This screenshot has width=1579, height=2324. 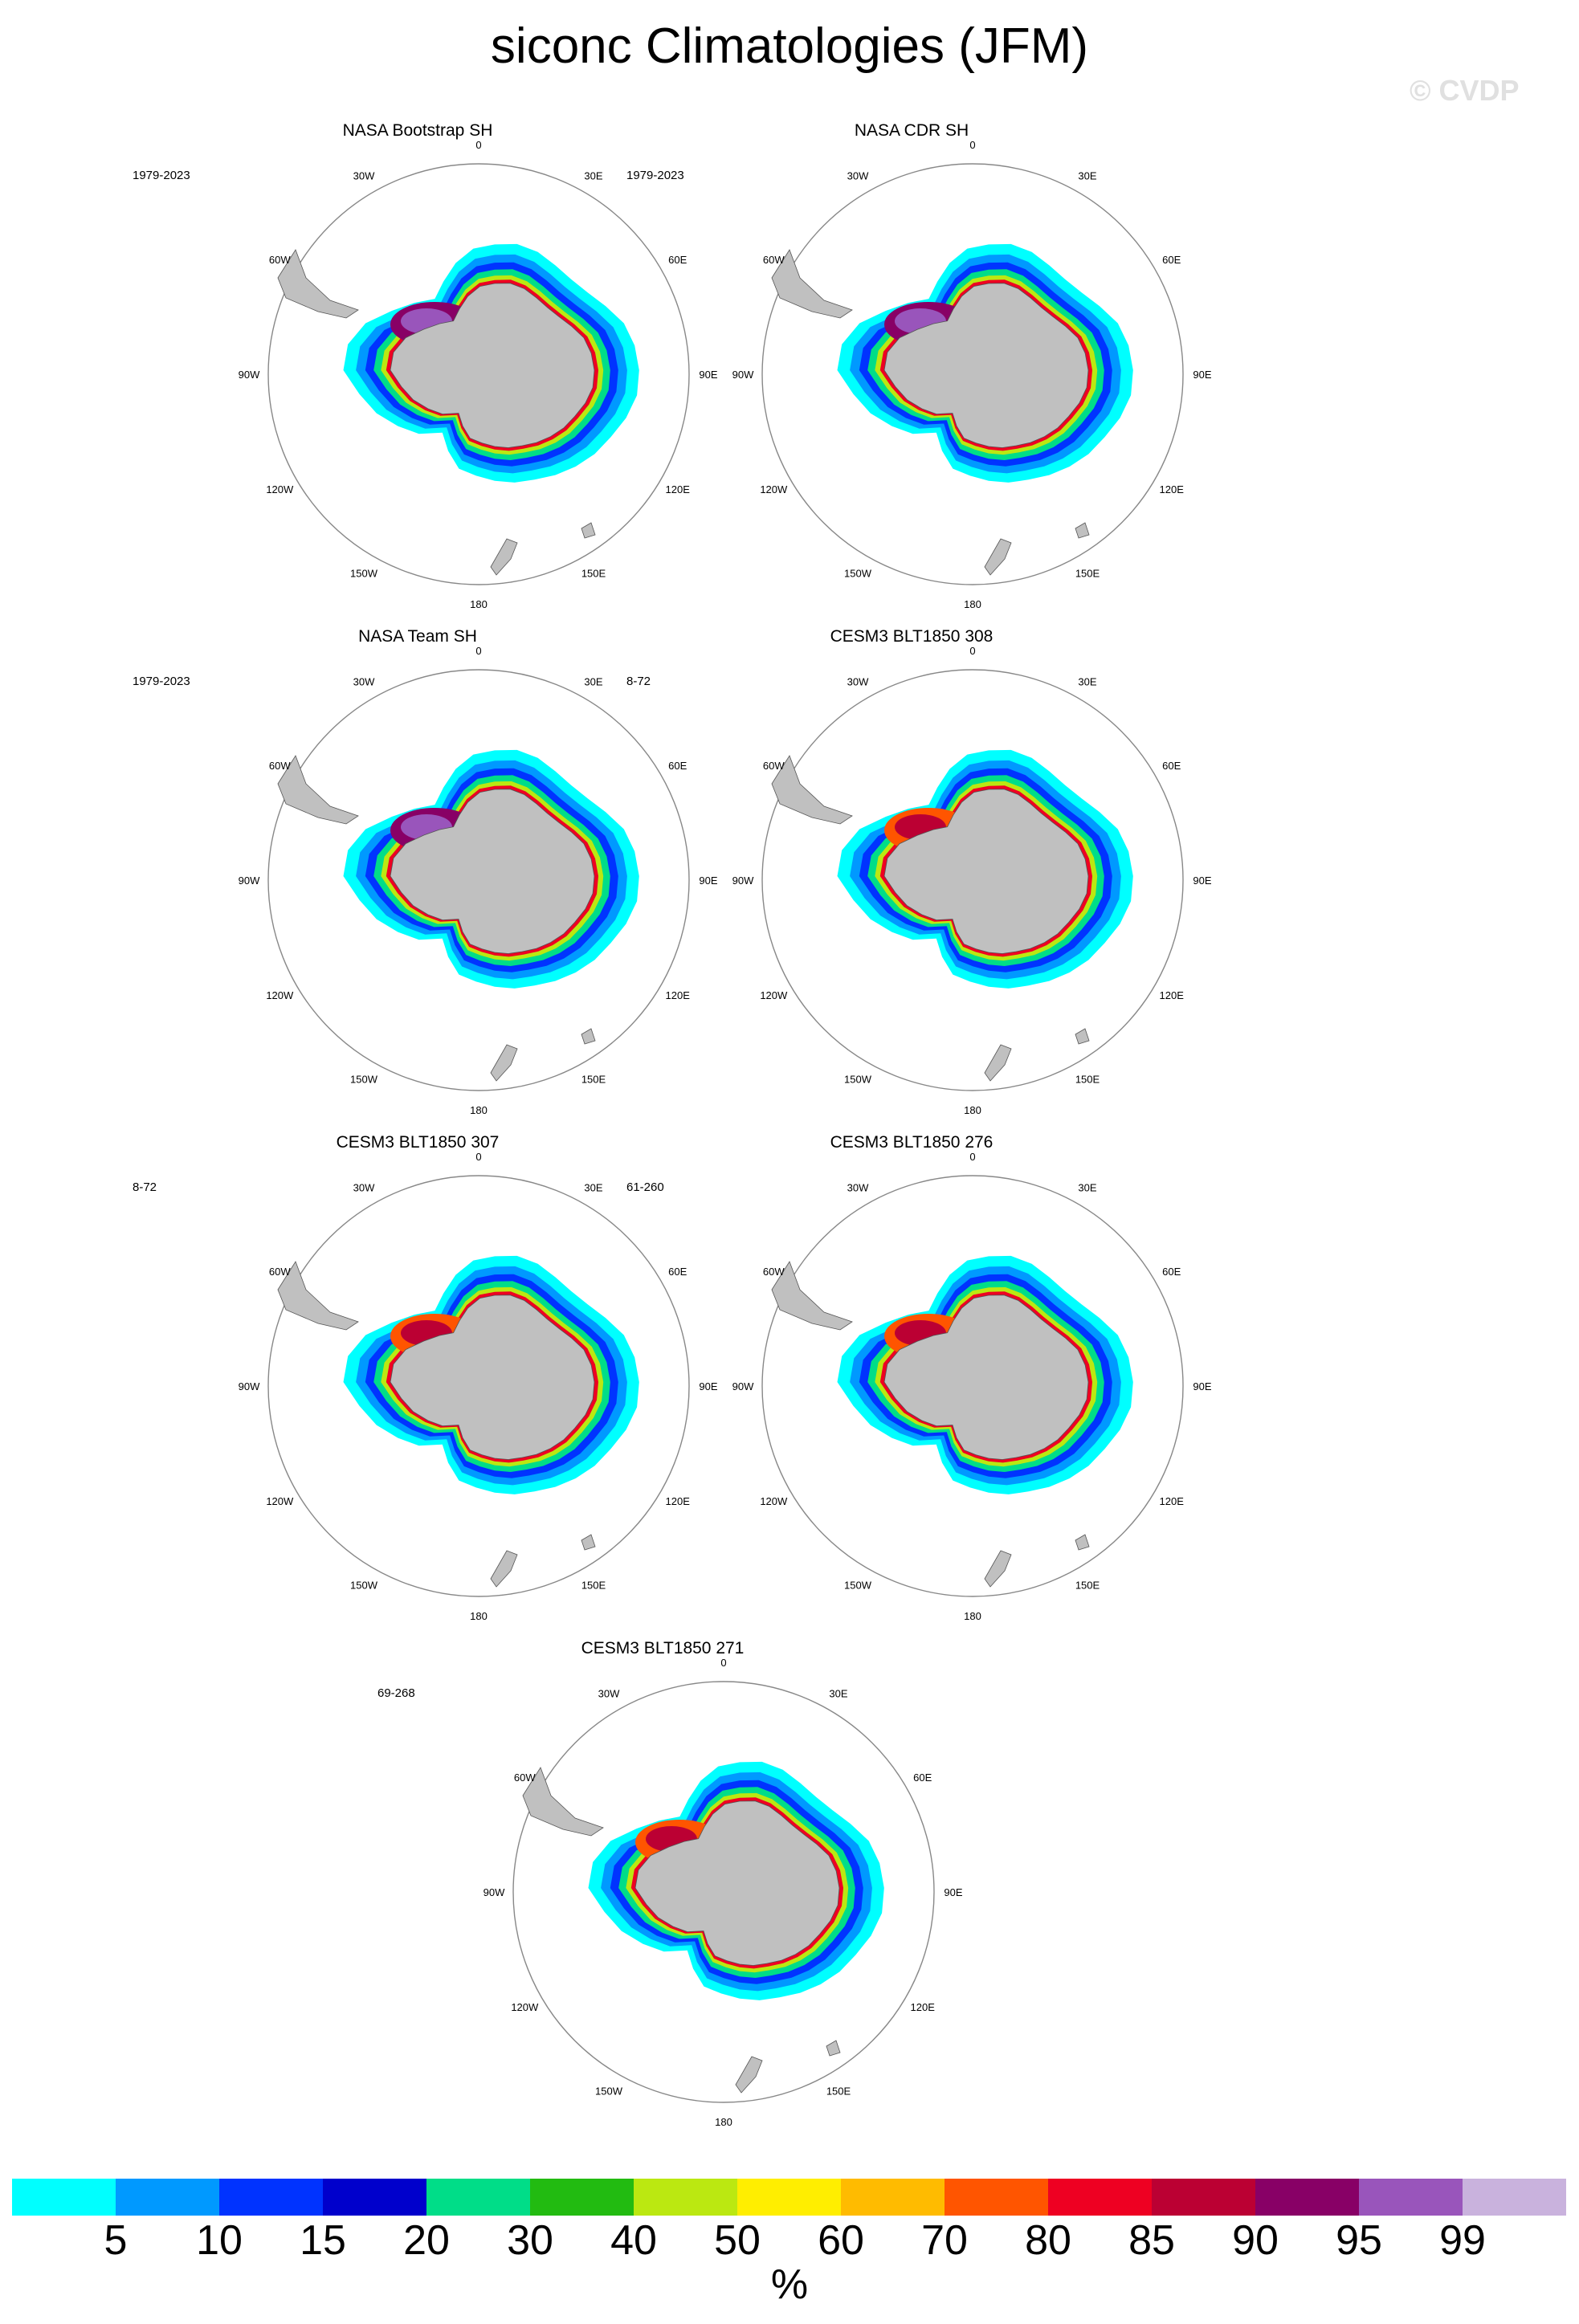 What do you see at coordinates (633, 2241) in the screenshot?
I see `colorbar-tick-label: 40` at bounding box center [633, 2241].